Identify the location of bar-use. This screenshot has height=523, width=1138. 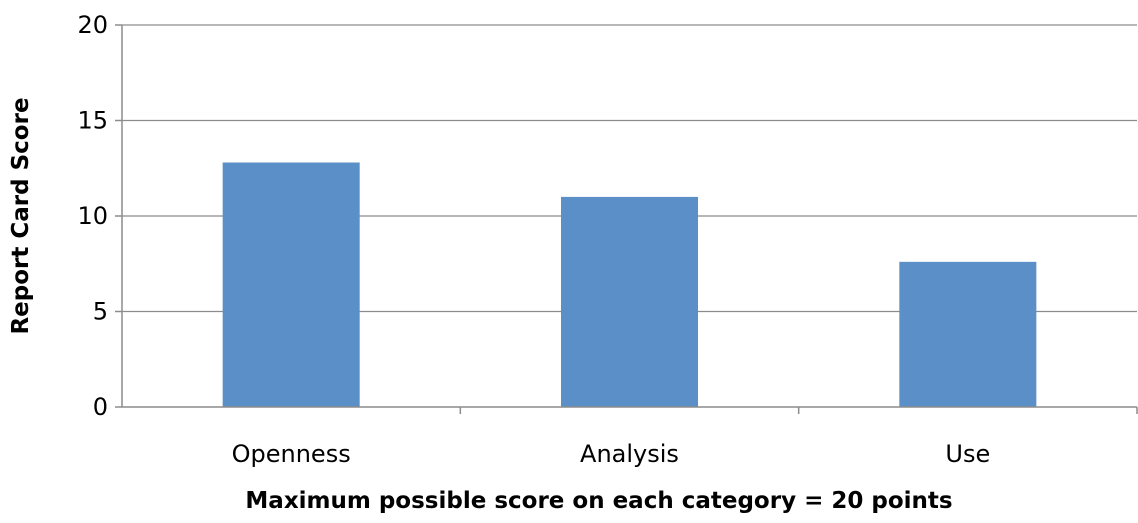
(968, 334).